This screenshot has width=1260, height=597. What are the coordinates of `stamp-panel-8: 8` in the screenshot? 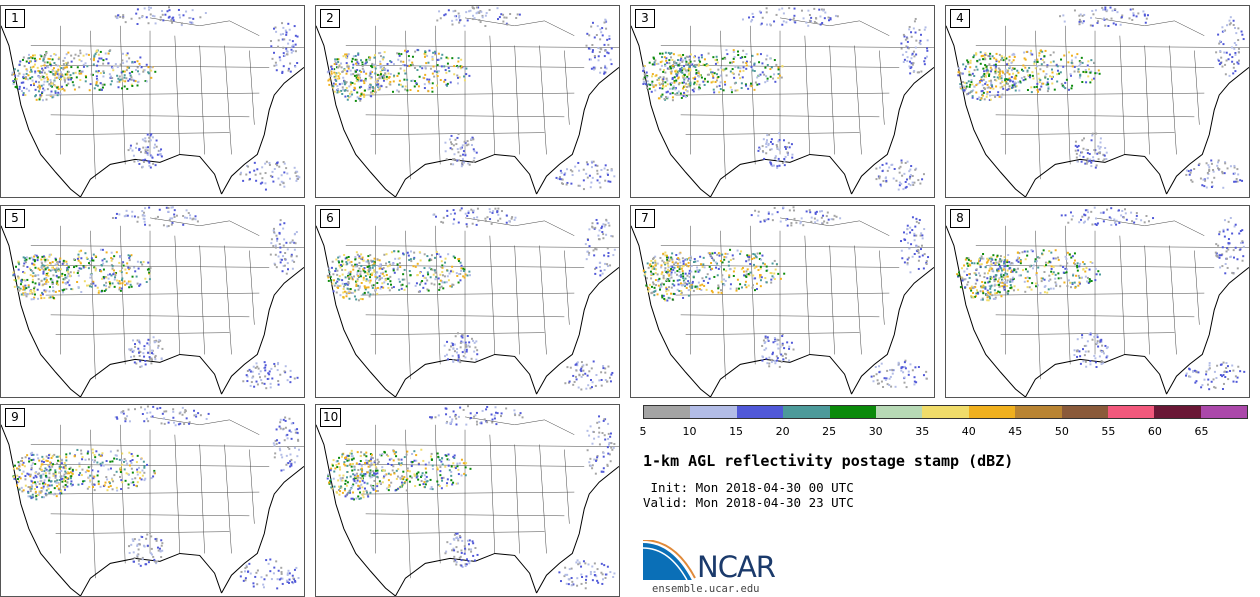 It's located at (1097, 301).